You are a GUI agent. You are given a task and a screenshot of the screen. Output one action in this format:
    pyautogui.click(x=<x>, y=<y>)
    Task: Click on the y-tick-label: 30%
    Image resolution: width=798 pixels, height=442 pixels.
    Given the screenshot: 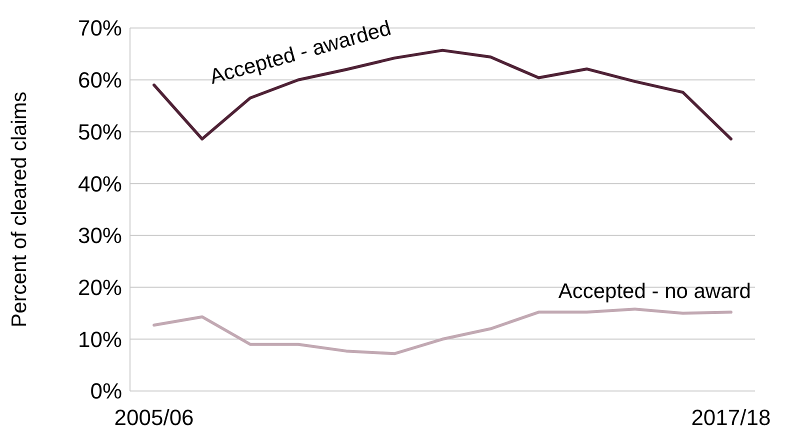 What is the action you would take?
    pyautogui.click(x=100, y=235)
    